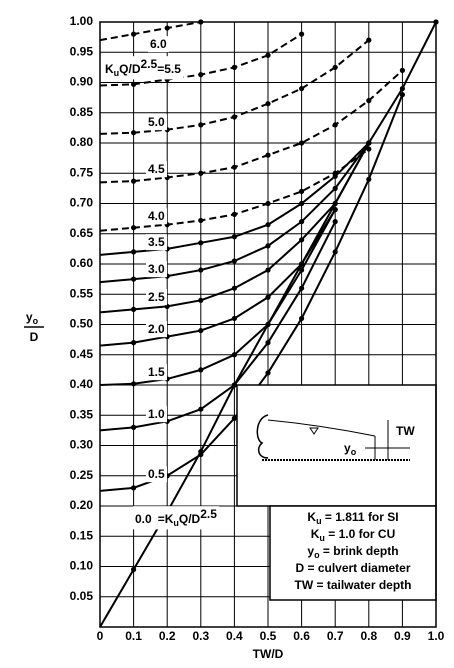 This screenshot has width=454, height=668. I want to click on y-tick-label: 1.00, so click(82, 21).